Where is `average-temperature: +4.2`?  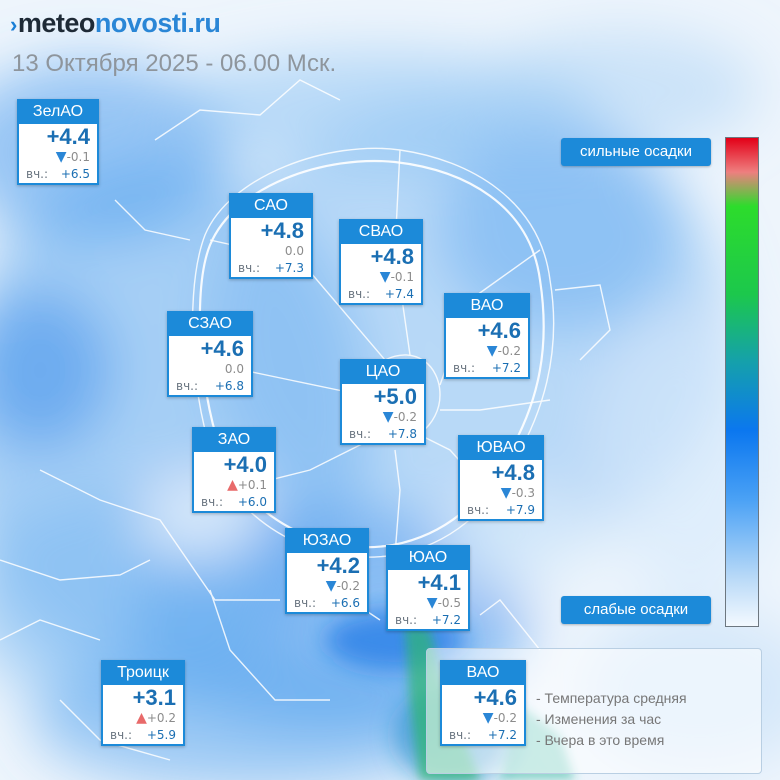 average-temperature: +4.2 is located at coordinates (338, 565).